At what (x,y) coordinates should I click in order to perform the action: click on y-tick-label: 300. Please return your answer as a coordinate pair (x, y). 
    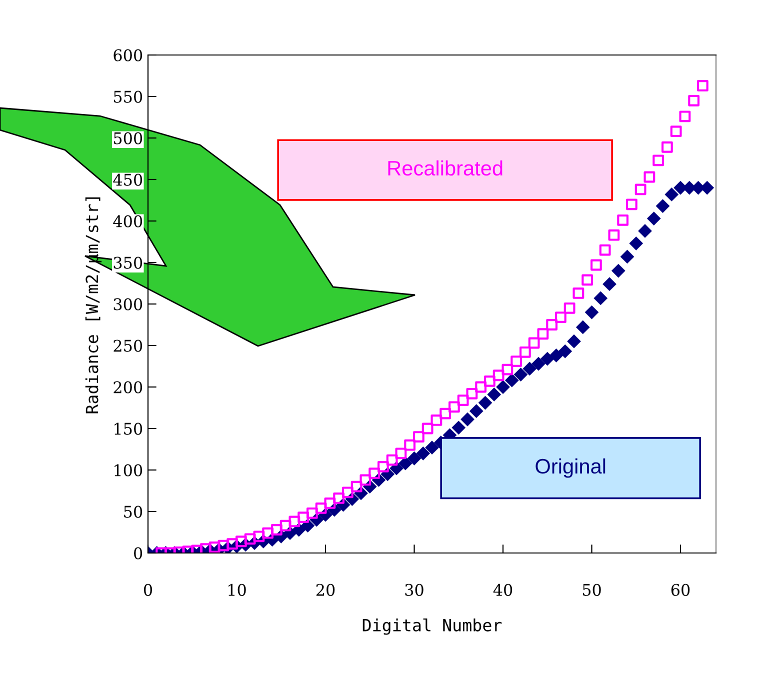
    Looking at the image, I should click on (128, 304).